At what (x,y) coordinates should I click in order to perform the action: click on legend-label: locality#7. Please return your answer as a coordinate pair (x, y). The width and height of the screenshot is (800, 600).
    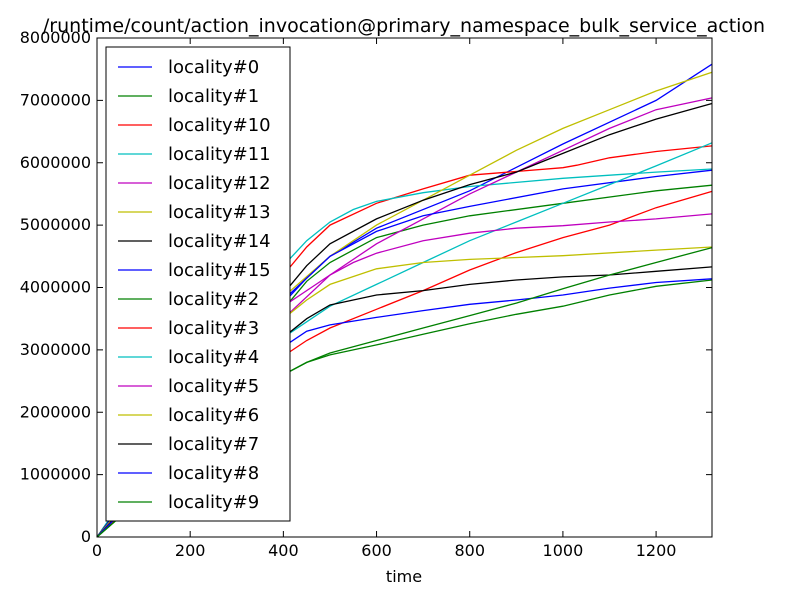
    Looking at the image, I should click on (213, 444).